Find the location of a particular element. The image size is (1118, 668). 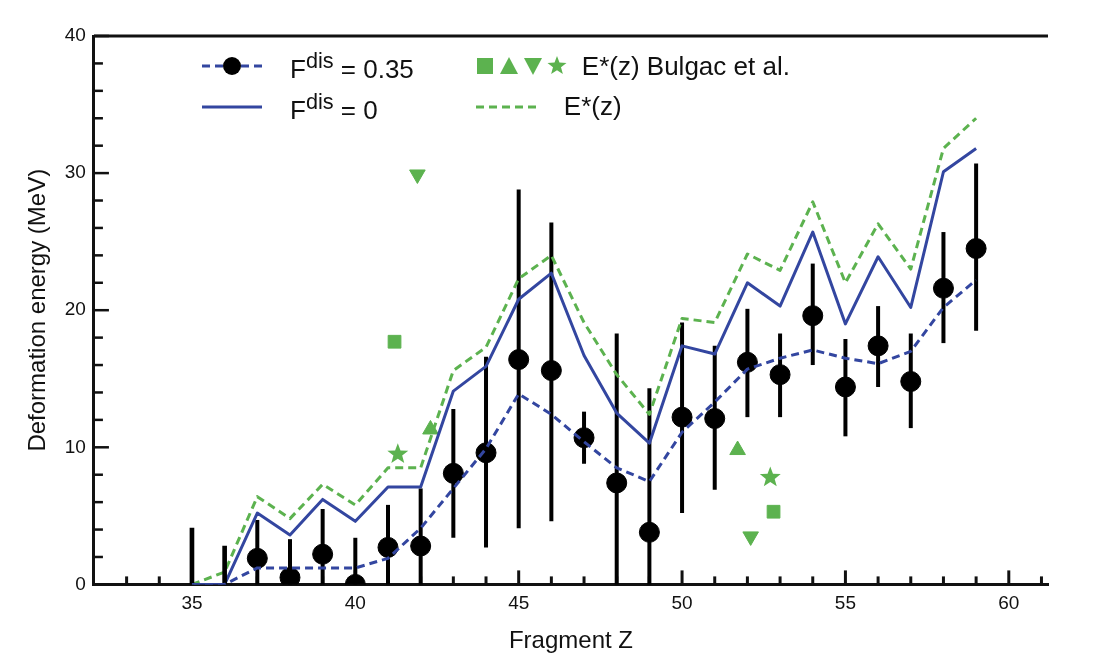

x-tick-label: 60 is located at coordinates (1009, 603).